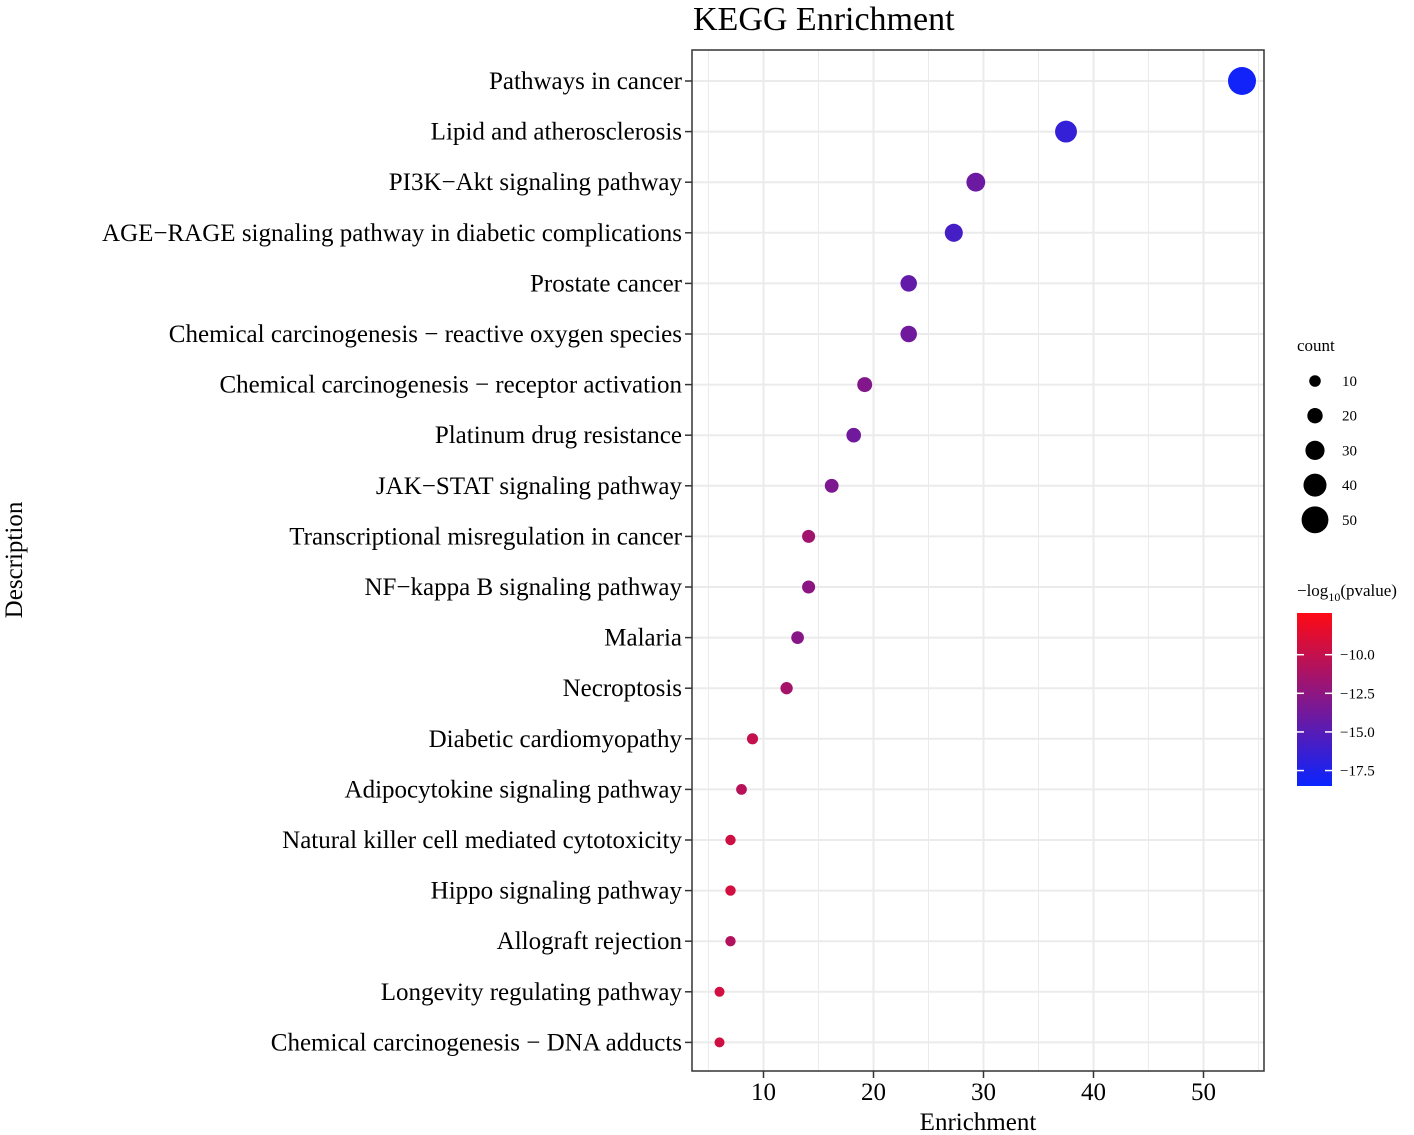 This screenshot has height=1135, width=1414. I want to click on y-category-label: Pathways in cancer, so click(586, 81).